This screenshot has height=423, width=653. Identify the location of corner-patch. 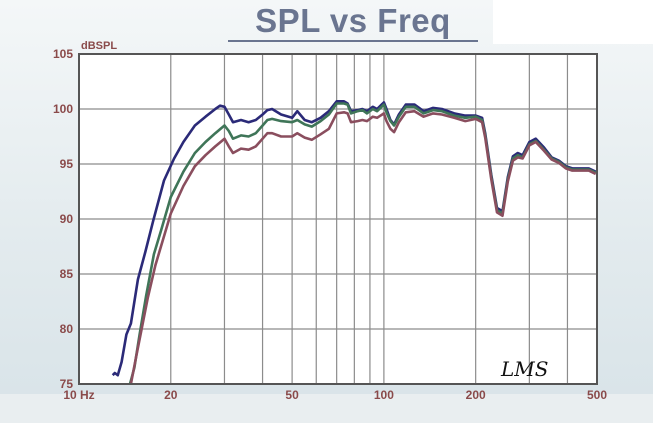
(573, 22).